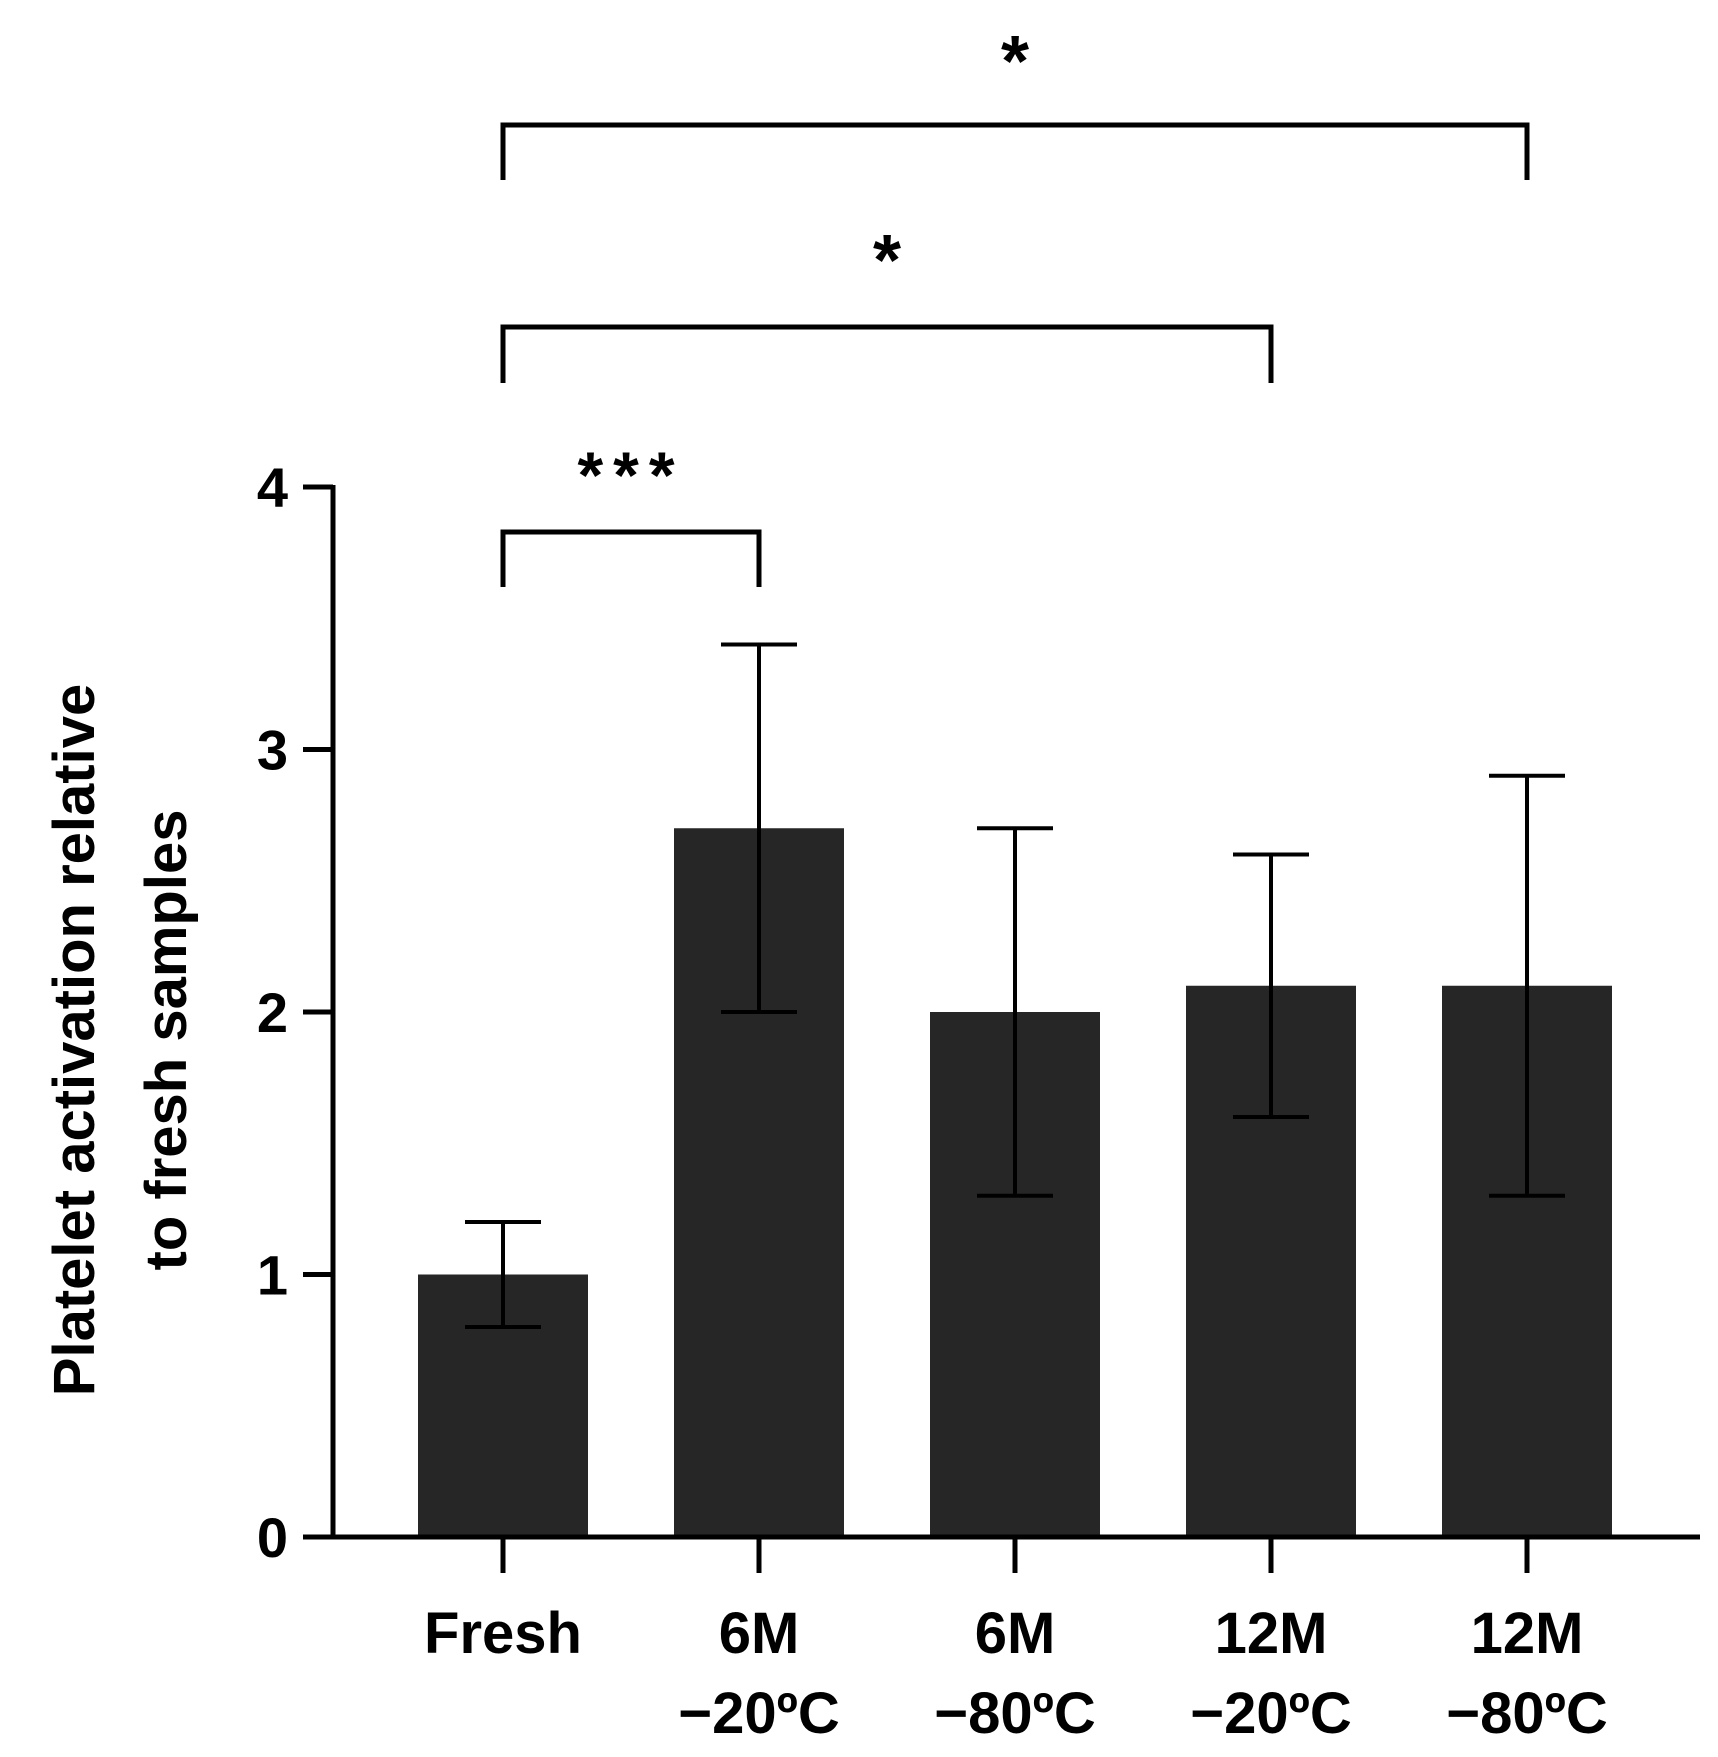 The image size is (1718, 1757). I want to click on x-tick-label-0-line-1: Fresh, so click(503, 1633).